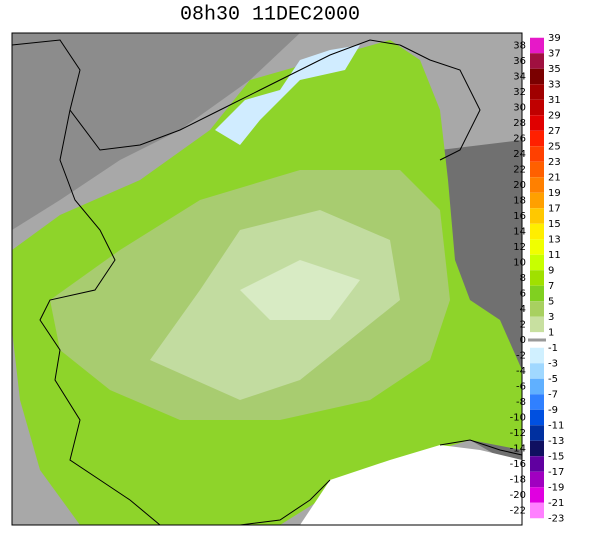 The height and width of the screenshot is (540, 610). Describe the element at coordinates (551, 317) in the screenshot. I see `colorbar-label: 3` at that location.